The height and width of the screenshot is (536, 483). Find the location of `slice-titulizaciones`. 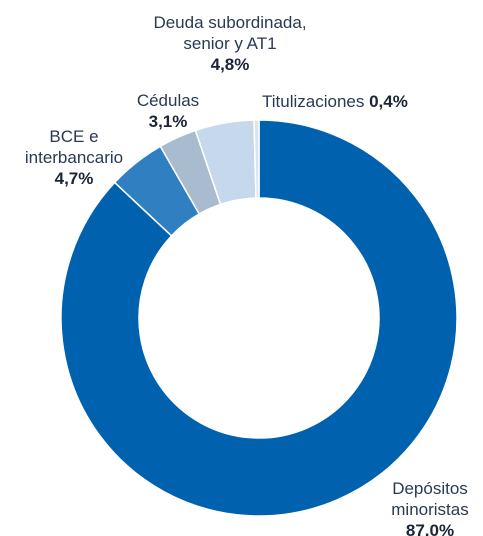

slice-titulizaciones is located at coordinates (256, 159).